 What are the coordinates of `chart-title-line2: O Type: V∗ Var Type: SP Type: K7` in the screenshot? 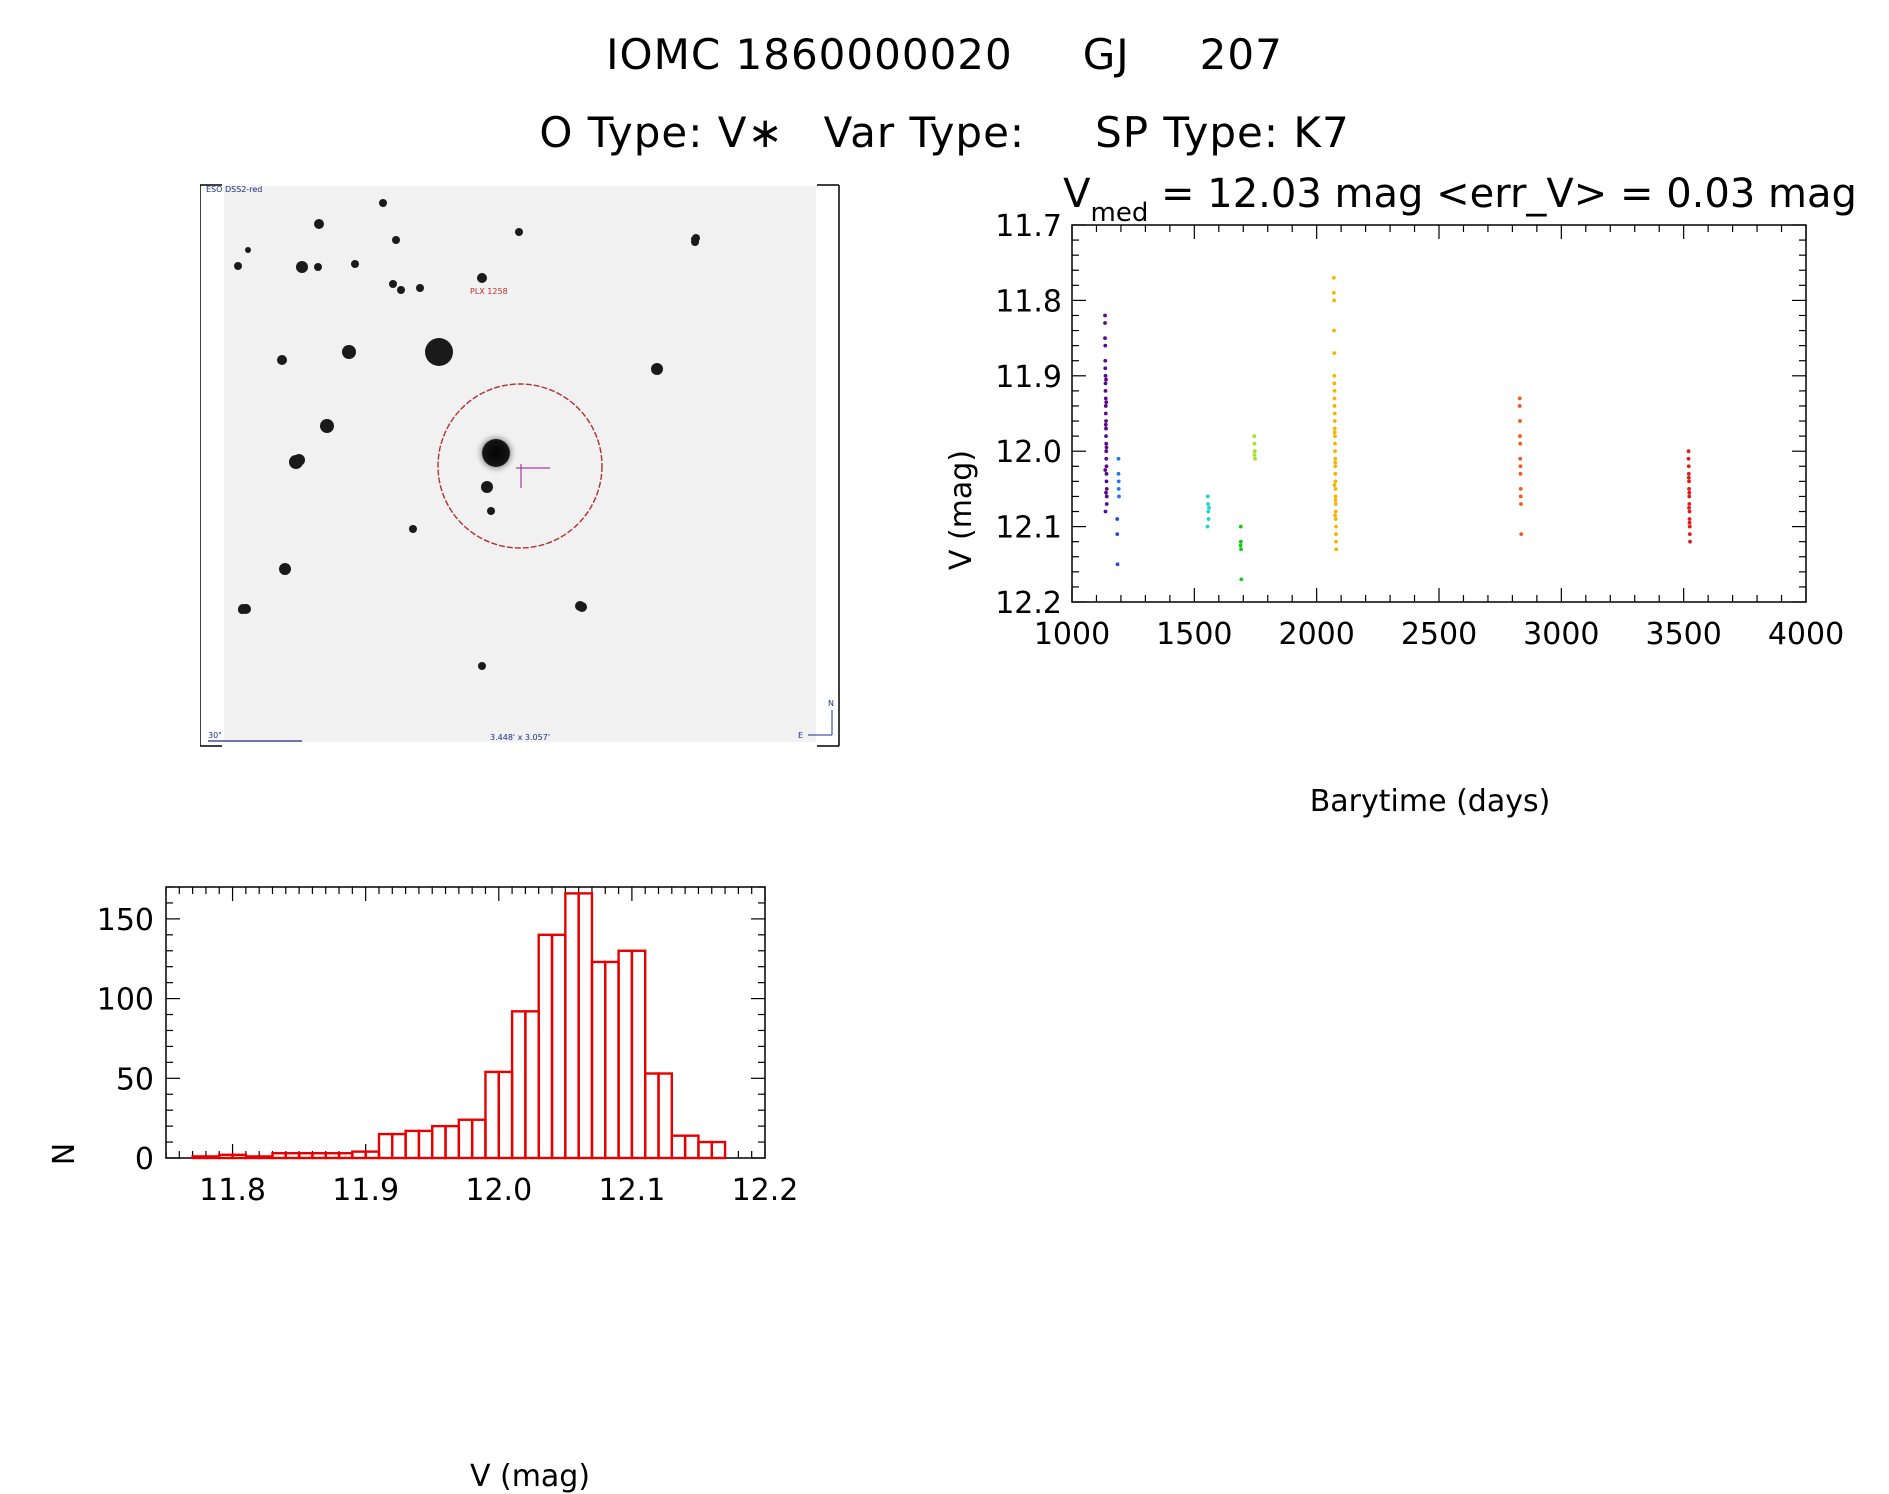 It's located at (944, 132).